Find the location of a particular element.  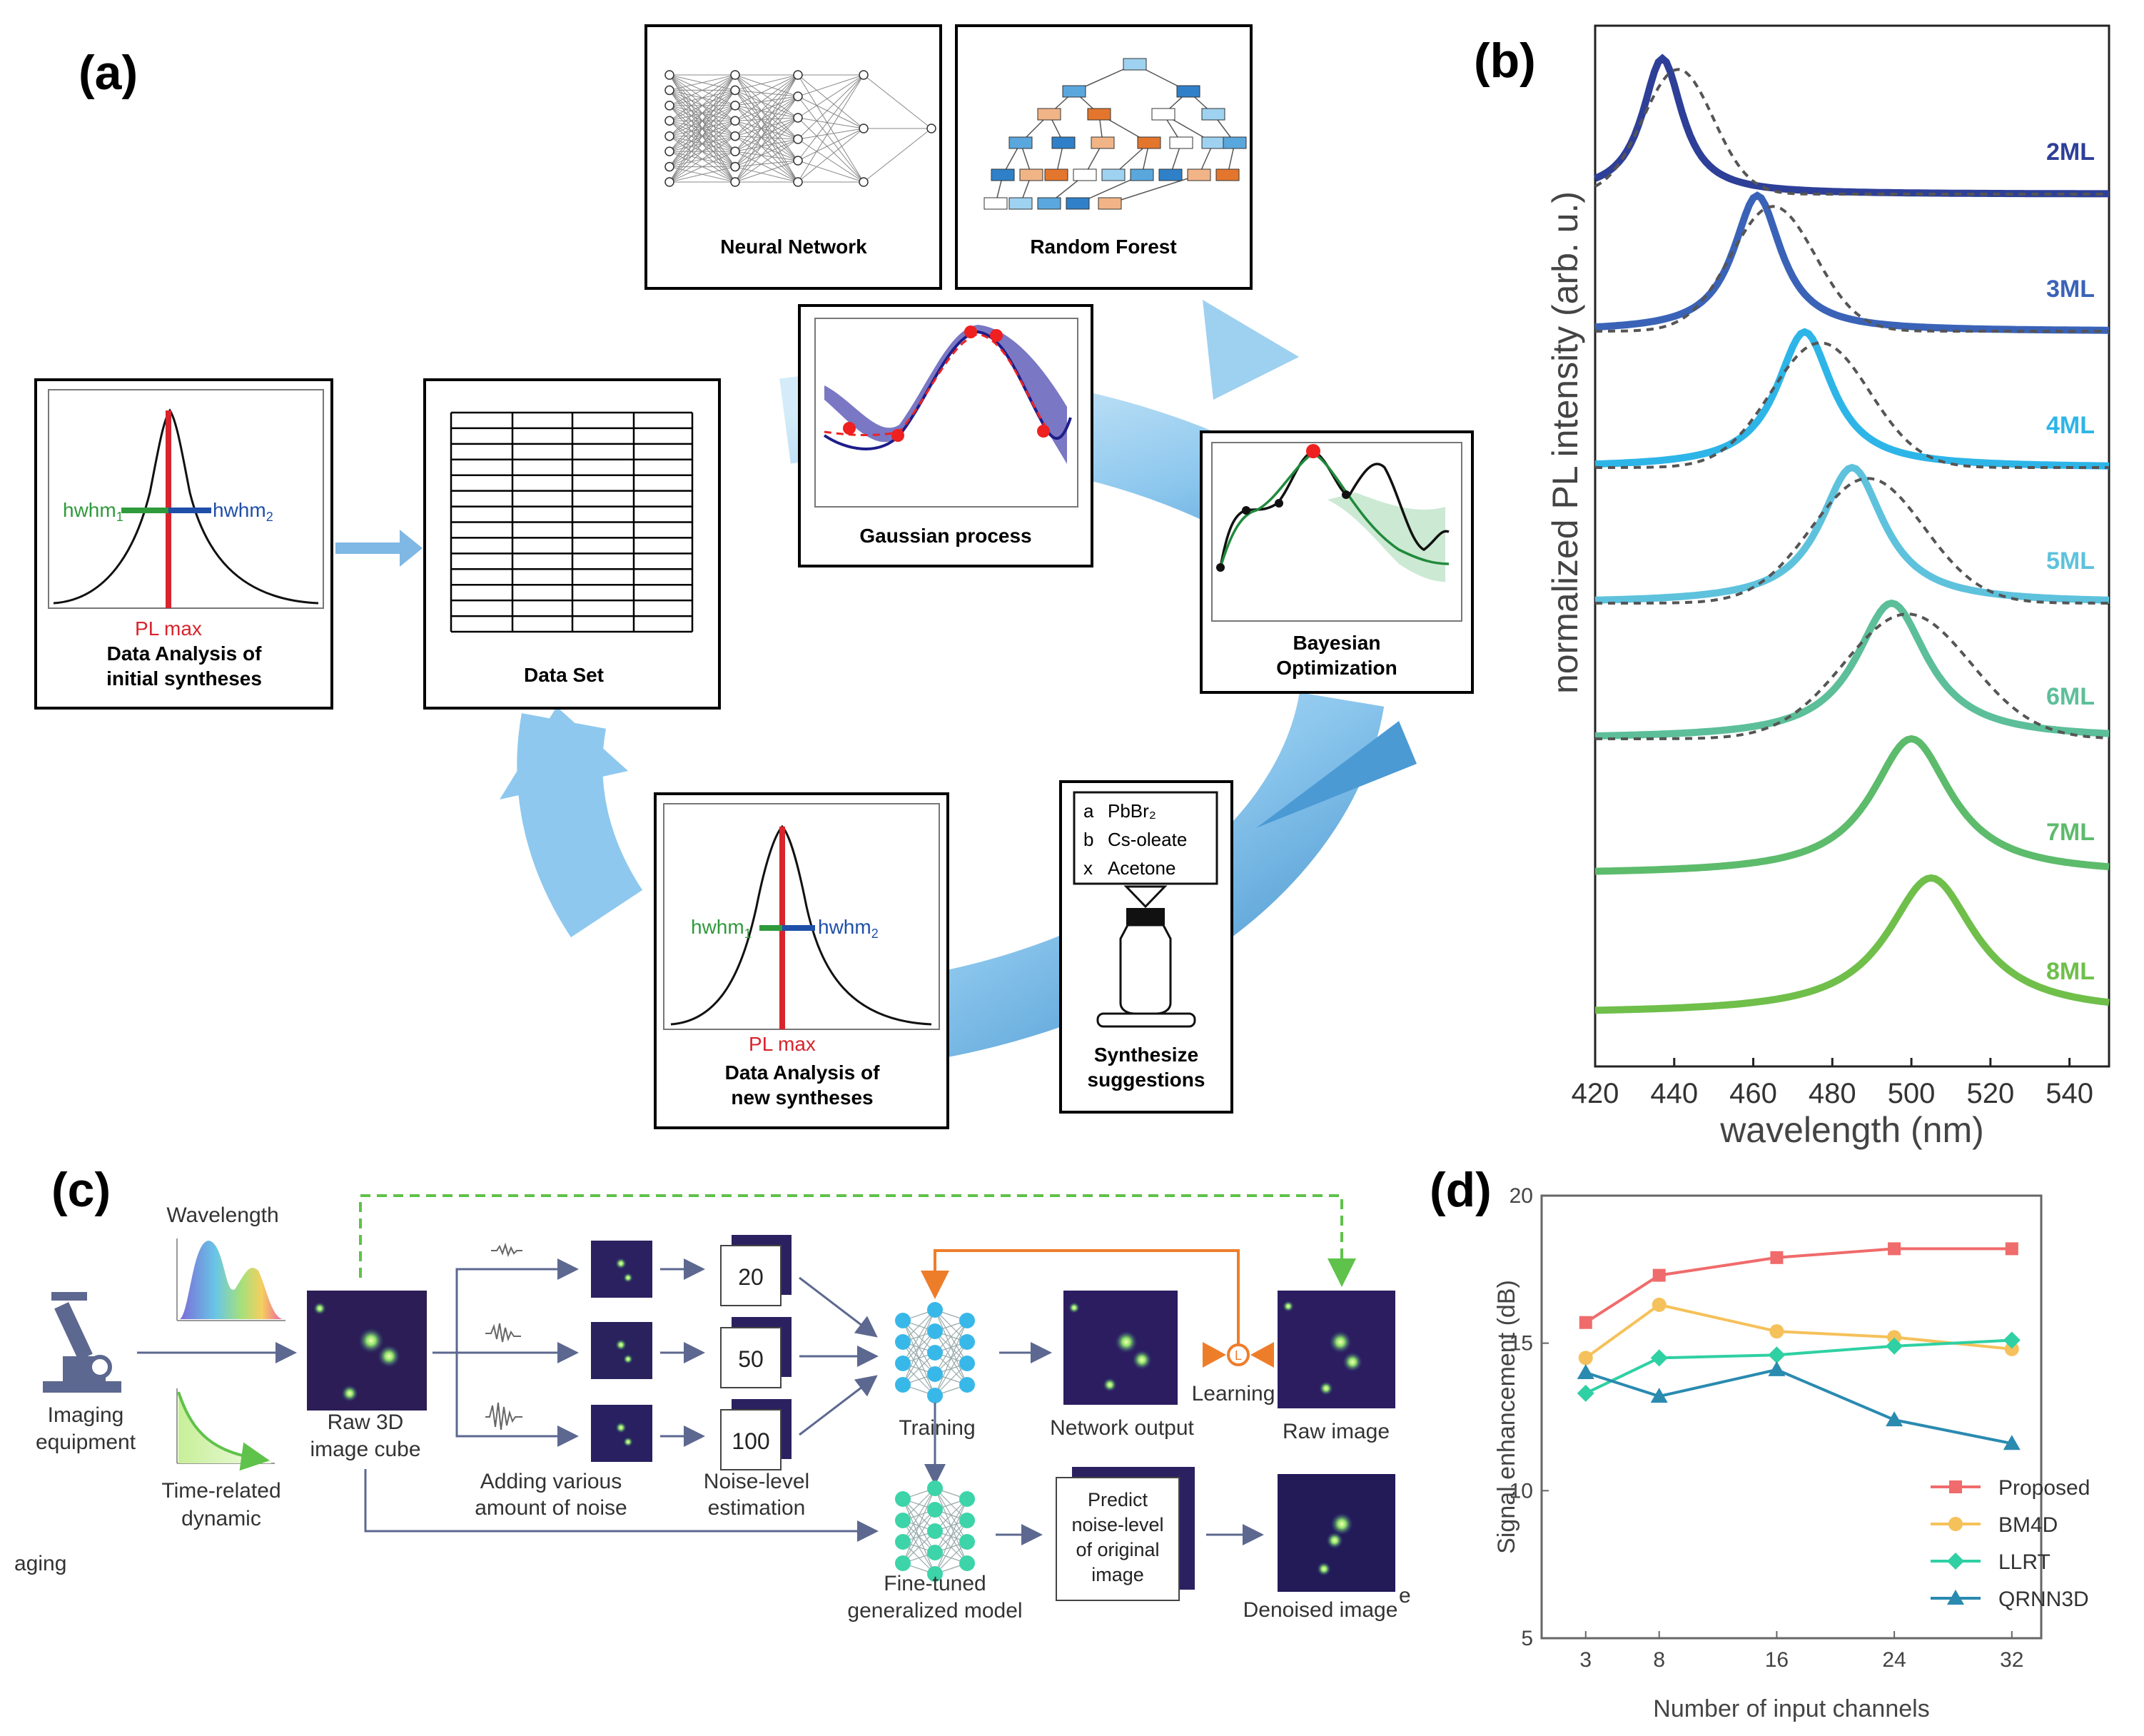

gp-sample-point is located at coordinates (850, 428).